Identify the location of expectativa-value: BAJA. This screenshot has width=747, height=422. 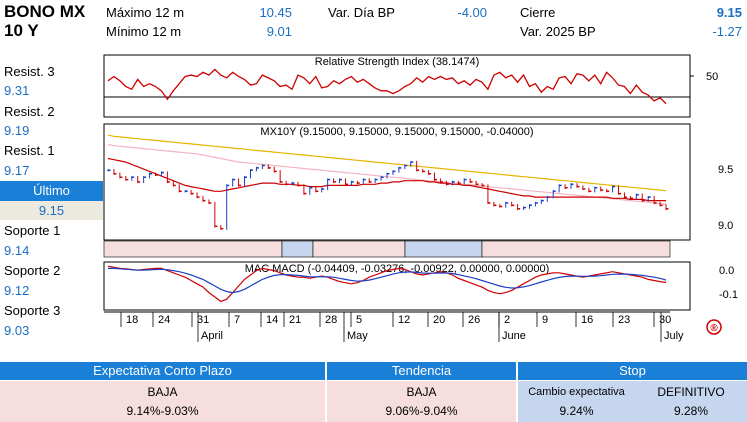
(162, 392).